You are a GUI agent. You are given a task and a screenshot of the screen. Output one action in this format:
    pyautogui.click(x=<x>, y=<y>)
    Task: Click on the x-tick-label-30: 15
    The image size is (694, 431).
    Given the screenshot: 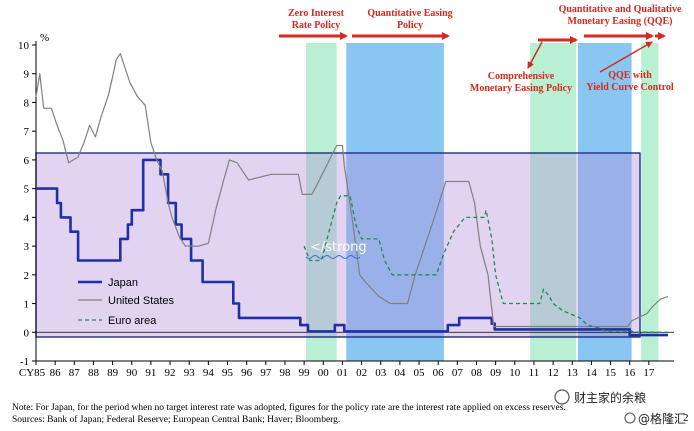 What is the action you would take?
    pyautogui.click(x=611, y=373)
    